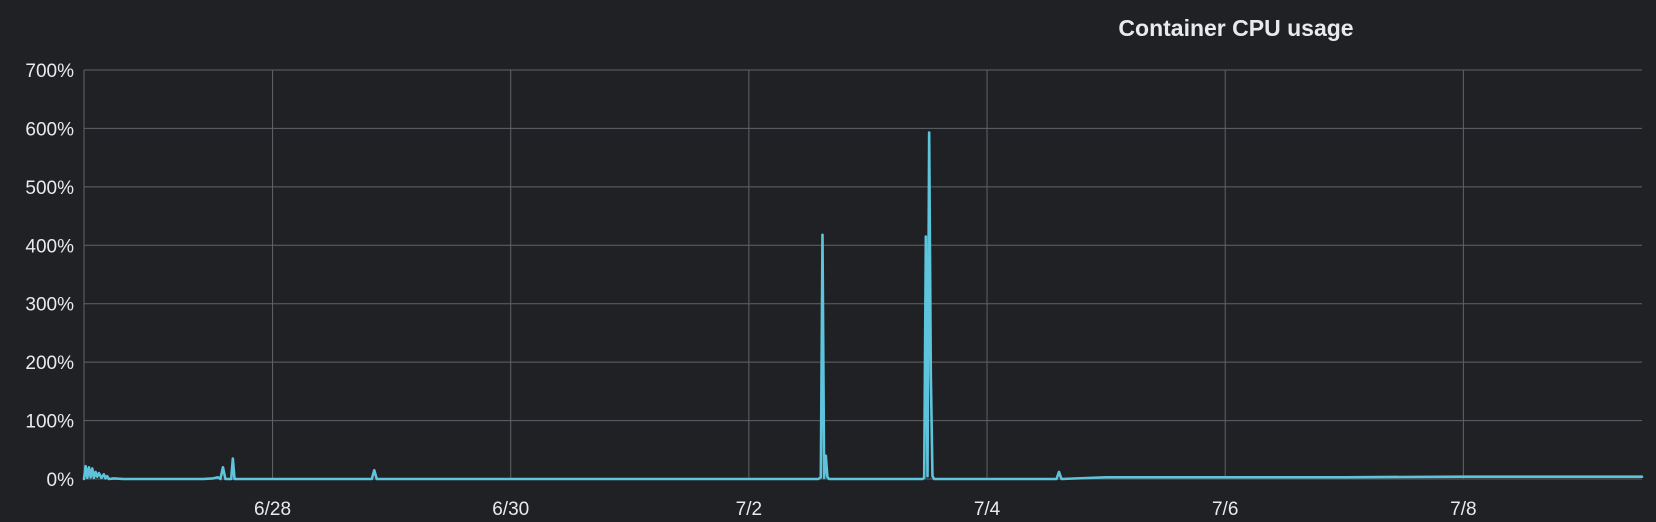  What do you see at coordinates (49, 71) in the screenshot?
I see `y-tick-label: 700%` at bounding box center [49, 71].